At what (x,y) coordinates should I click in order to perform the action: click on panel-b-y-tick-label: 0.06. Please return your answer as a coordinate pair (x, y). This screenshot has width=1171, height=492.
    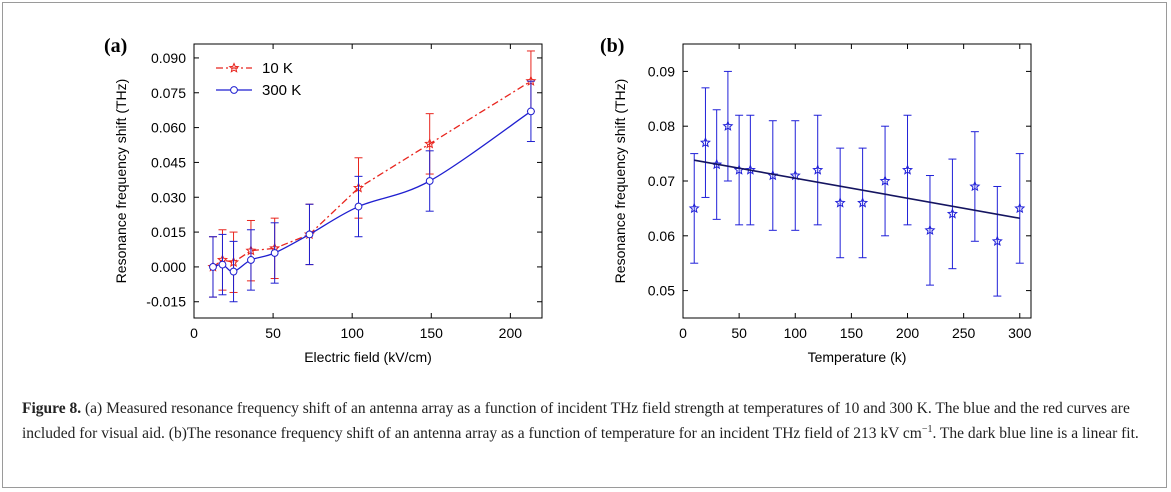
    Looking at the image, I should click on (661, 236).